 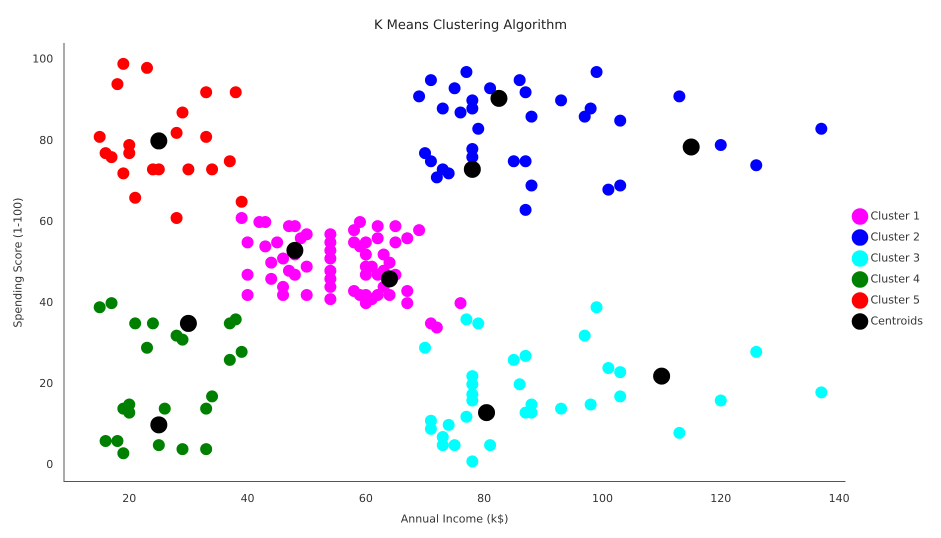 What do you see at coordinates (897, 321) in the screenshot?
I see `legend-label: Centroids` at bounding box center [897, 321].